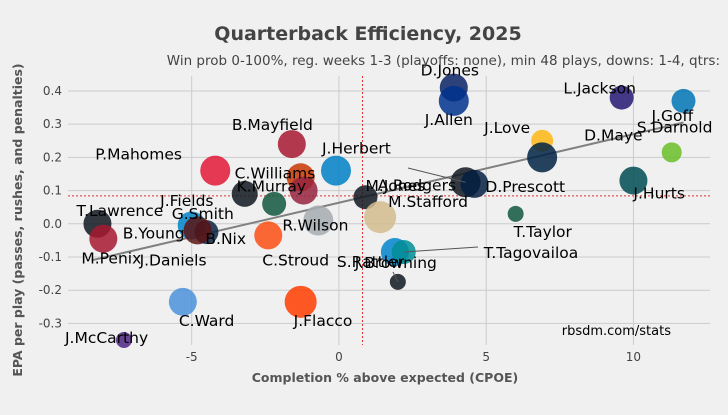 Image resolution: width=728 pixels, height=415 pixels. I want to click on qb-point-label: D.Prescott, so click(525, 187).